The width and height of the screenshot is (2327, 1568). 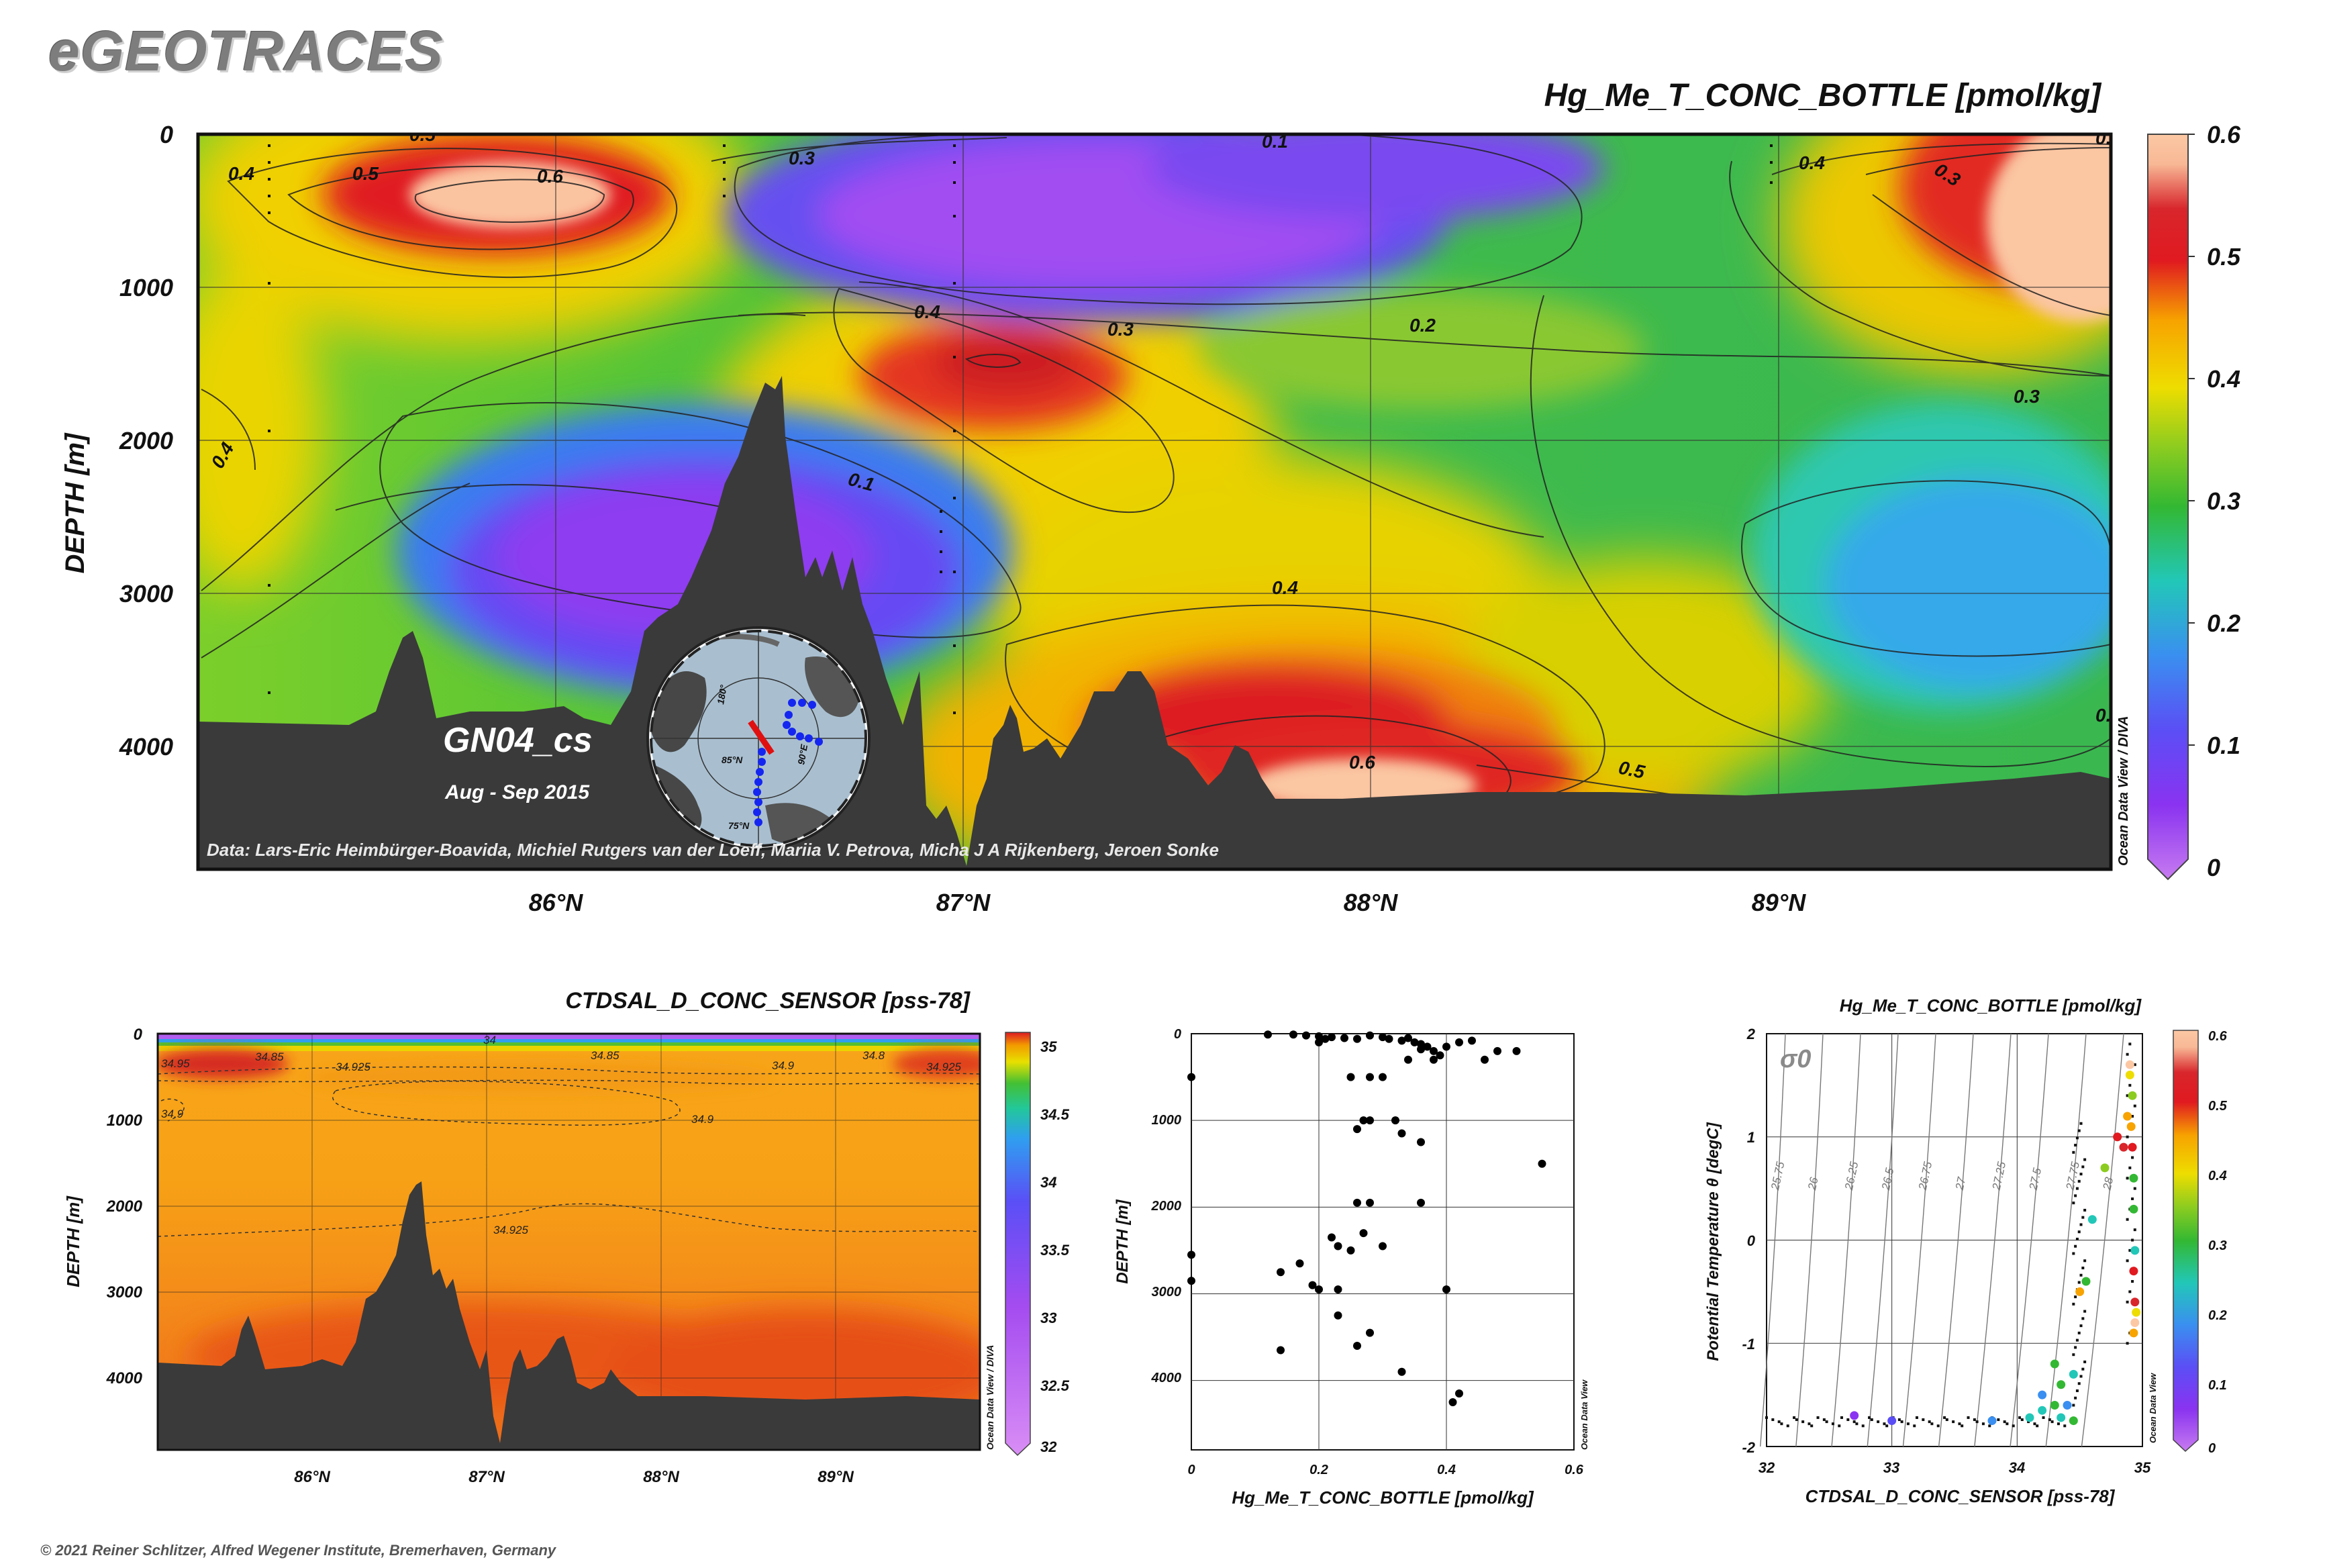 What do you see at coordinates (422, 134) in the screenshot?
I see `svg-text: 0.5` at bounding box center [422, 134].